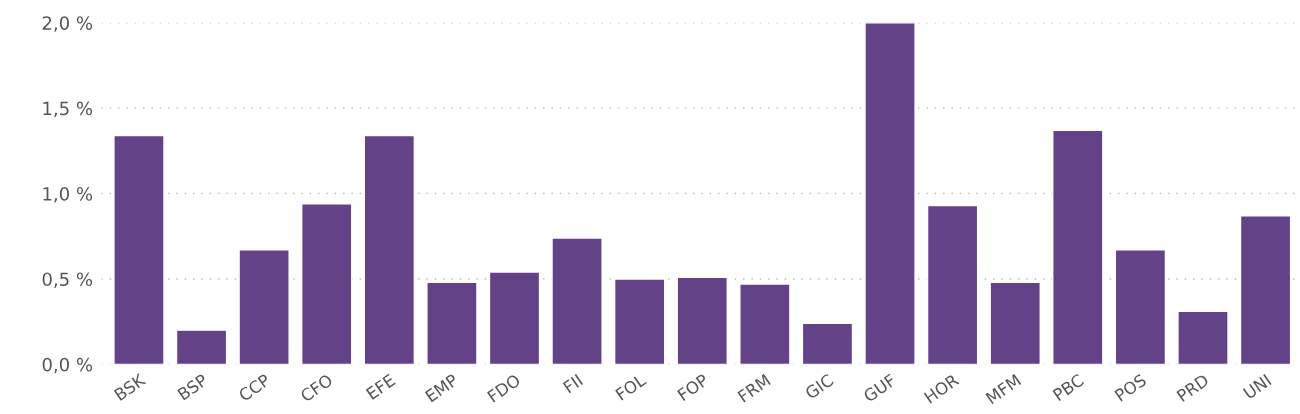 Image resolution: width=1300 pixels, height=414 pixels. Describe the element at coordinates (67, 24) in the screenshot. I see `y-tick-label: 2,0 %` at that location.